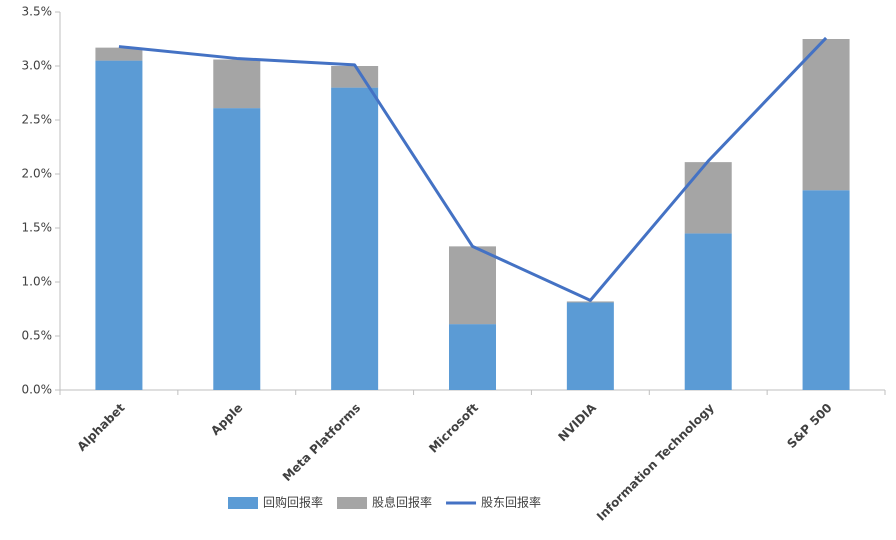 The height and width of the screenshot is (540, 896). Describe the element at coordinates (809, 426) in the screenshot. I see `x-tick-label: S&P 500` at that location.